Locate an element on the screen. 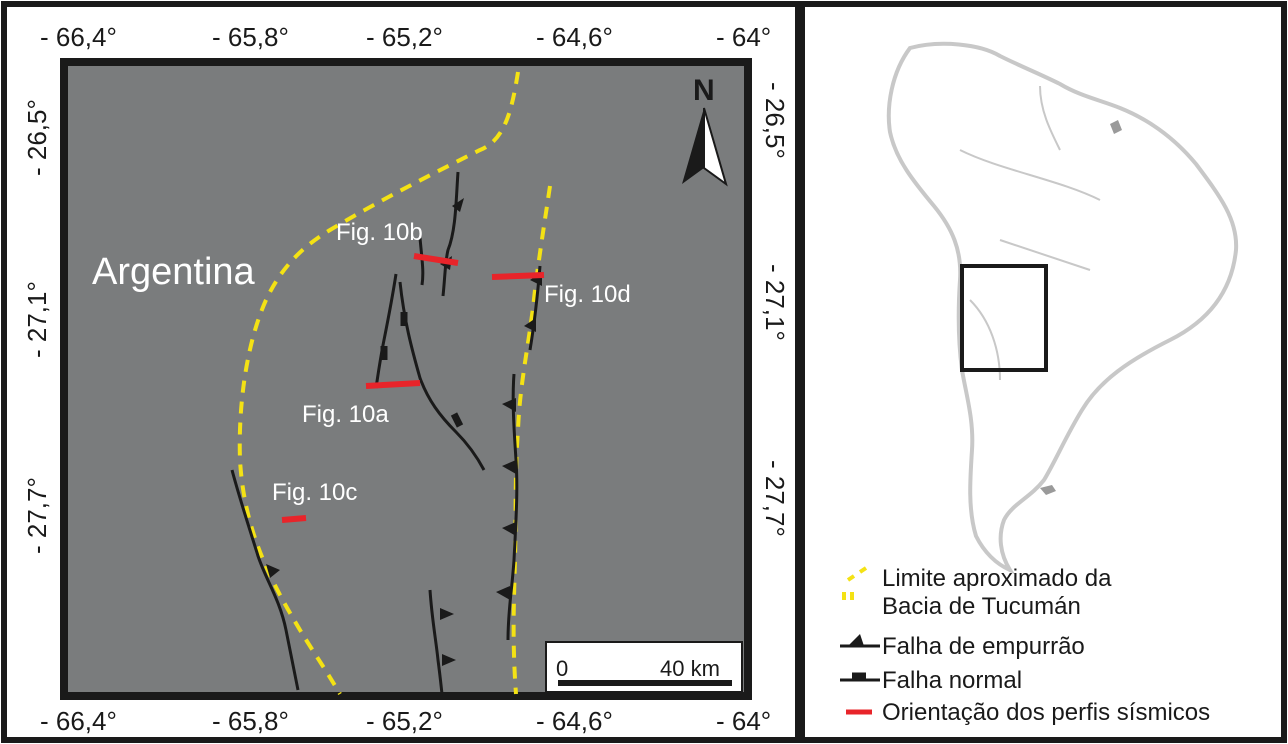  legend-seismic-profiles: Orientação dos perfis sísmicos is located at coordinates (1046, 712).